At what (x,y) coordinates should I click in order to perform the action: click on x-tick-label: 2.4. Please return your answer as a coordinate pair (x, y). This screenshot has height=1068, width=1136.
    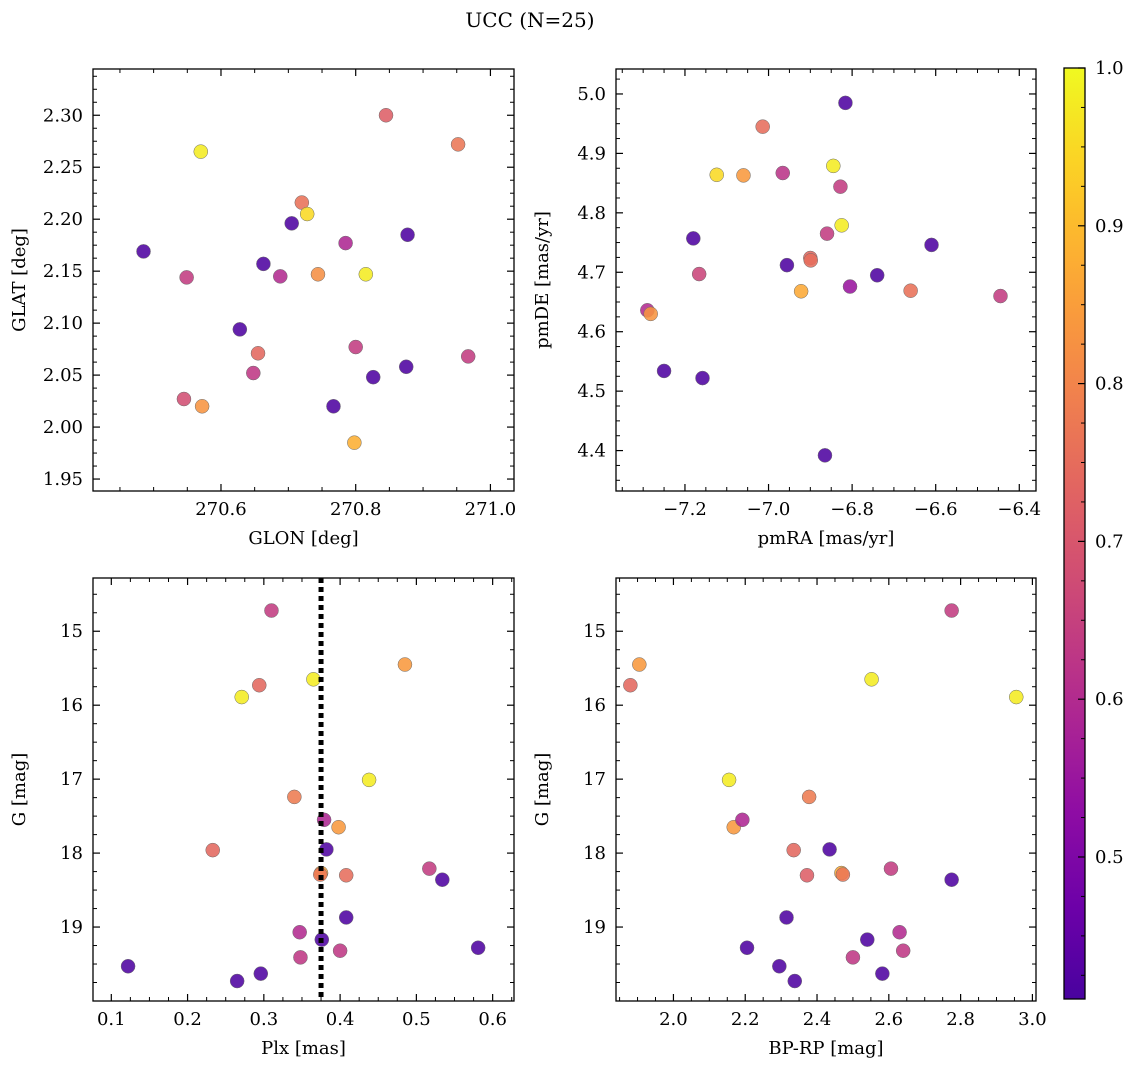
    Looking at the image, I should click on (817, 1019).